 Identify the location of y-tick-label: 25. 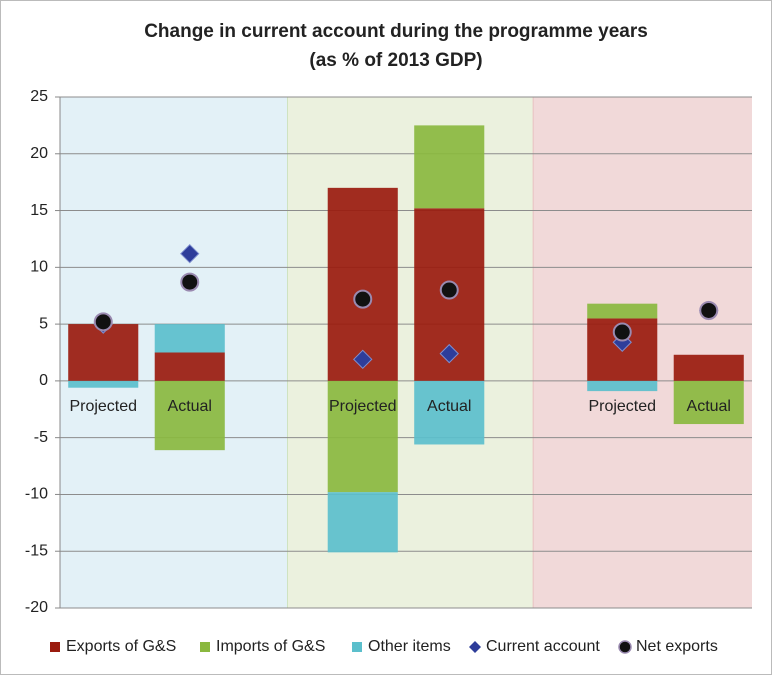
(39, 96).